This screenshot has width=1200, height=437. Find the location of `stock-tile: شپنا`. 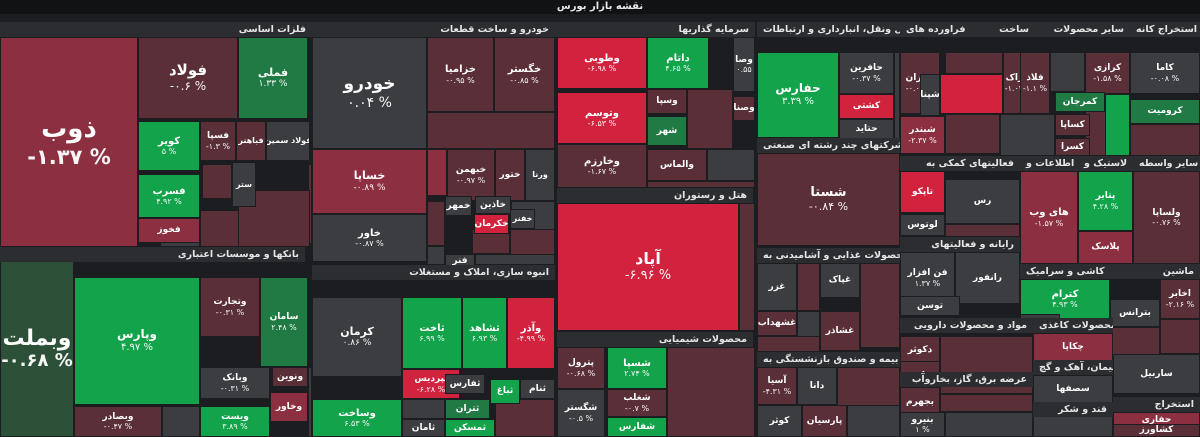

stock-tile: شپنا is located at coordinates (930, 95).